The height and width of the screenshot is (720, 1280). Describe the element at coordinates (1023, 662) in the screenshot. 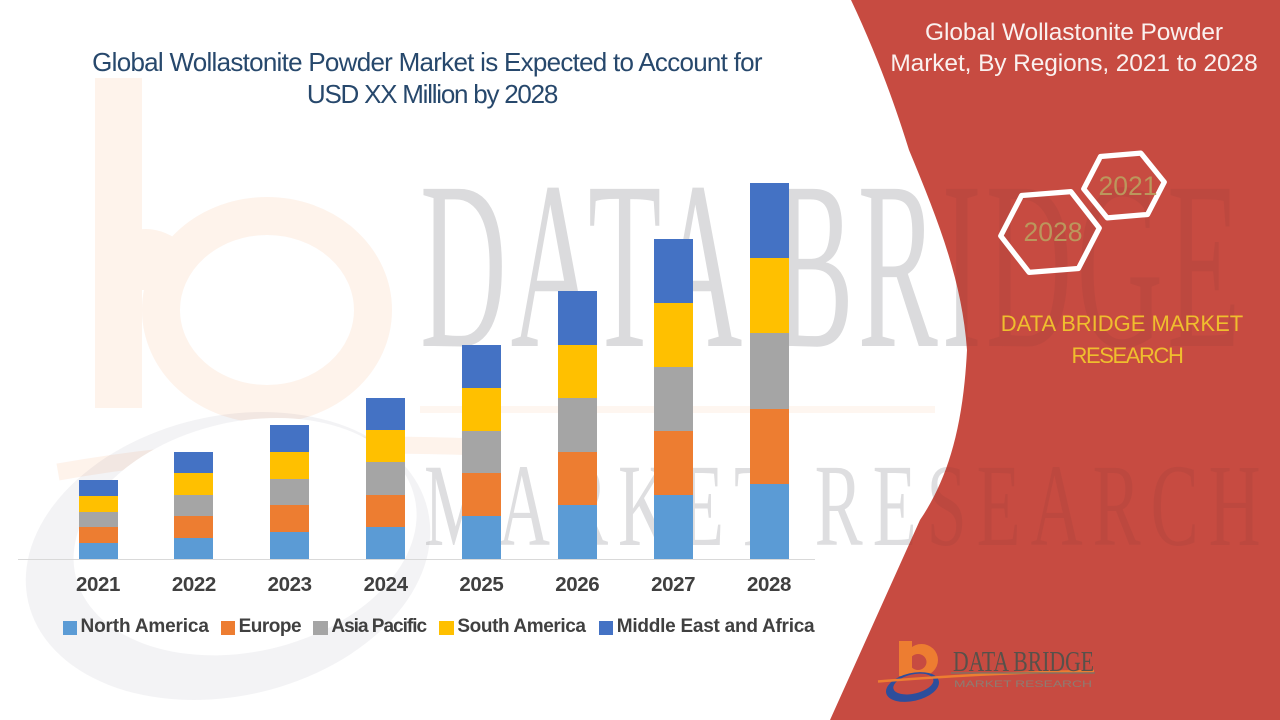

I see `svg-text: DATA BRIDGE` at that location.